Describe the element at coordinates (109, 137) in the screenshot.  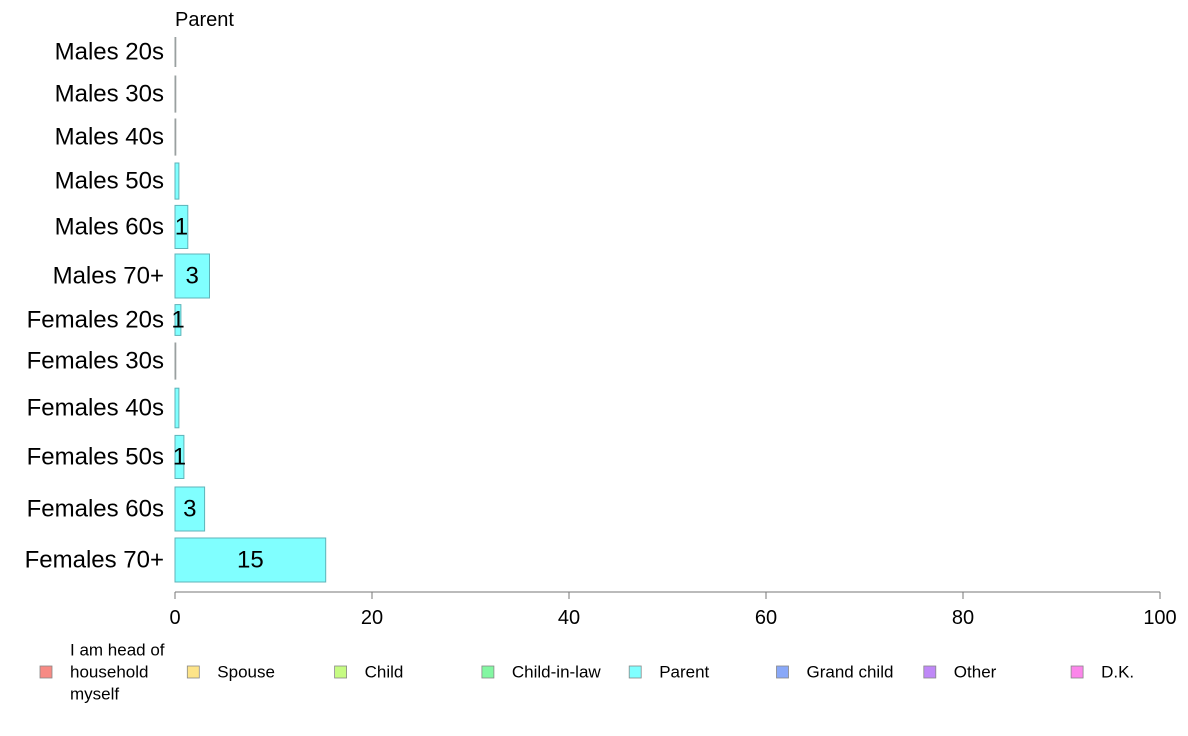
I see `category-label: Males 40s` at that location.